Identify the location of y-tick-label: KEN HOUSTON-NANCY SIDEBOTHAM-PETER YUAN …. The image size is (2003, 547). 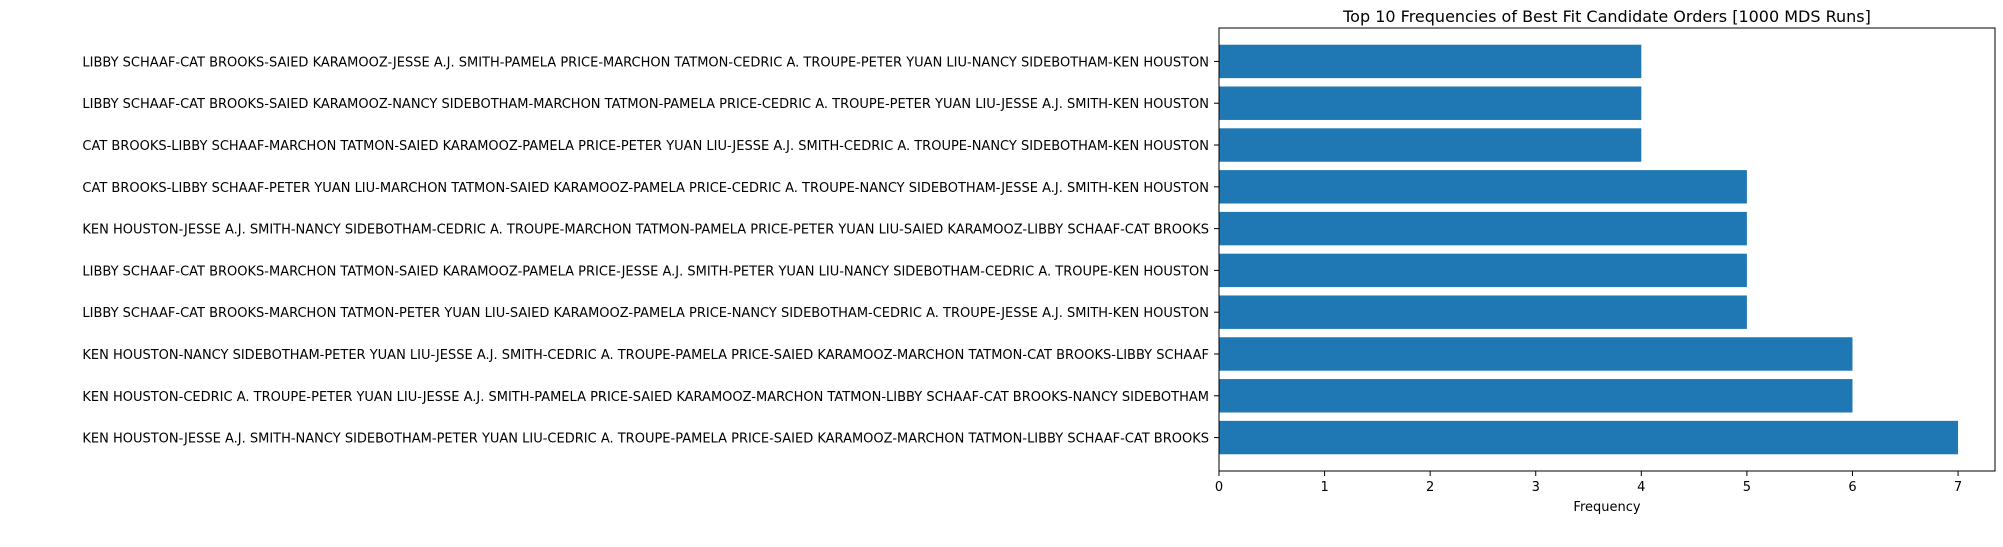
(645, 355).